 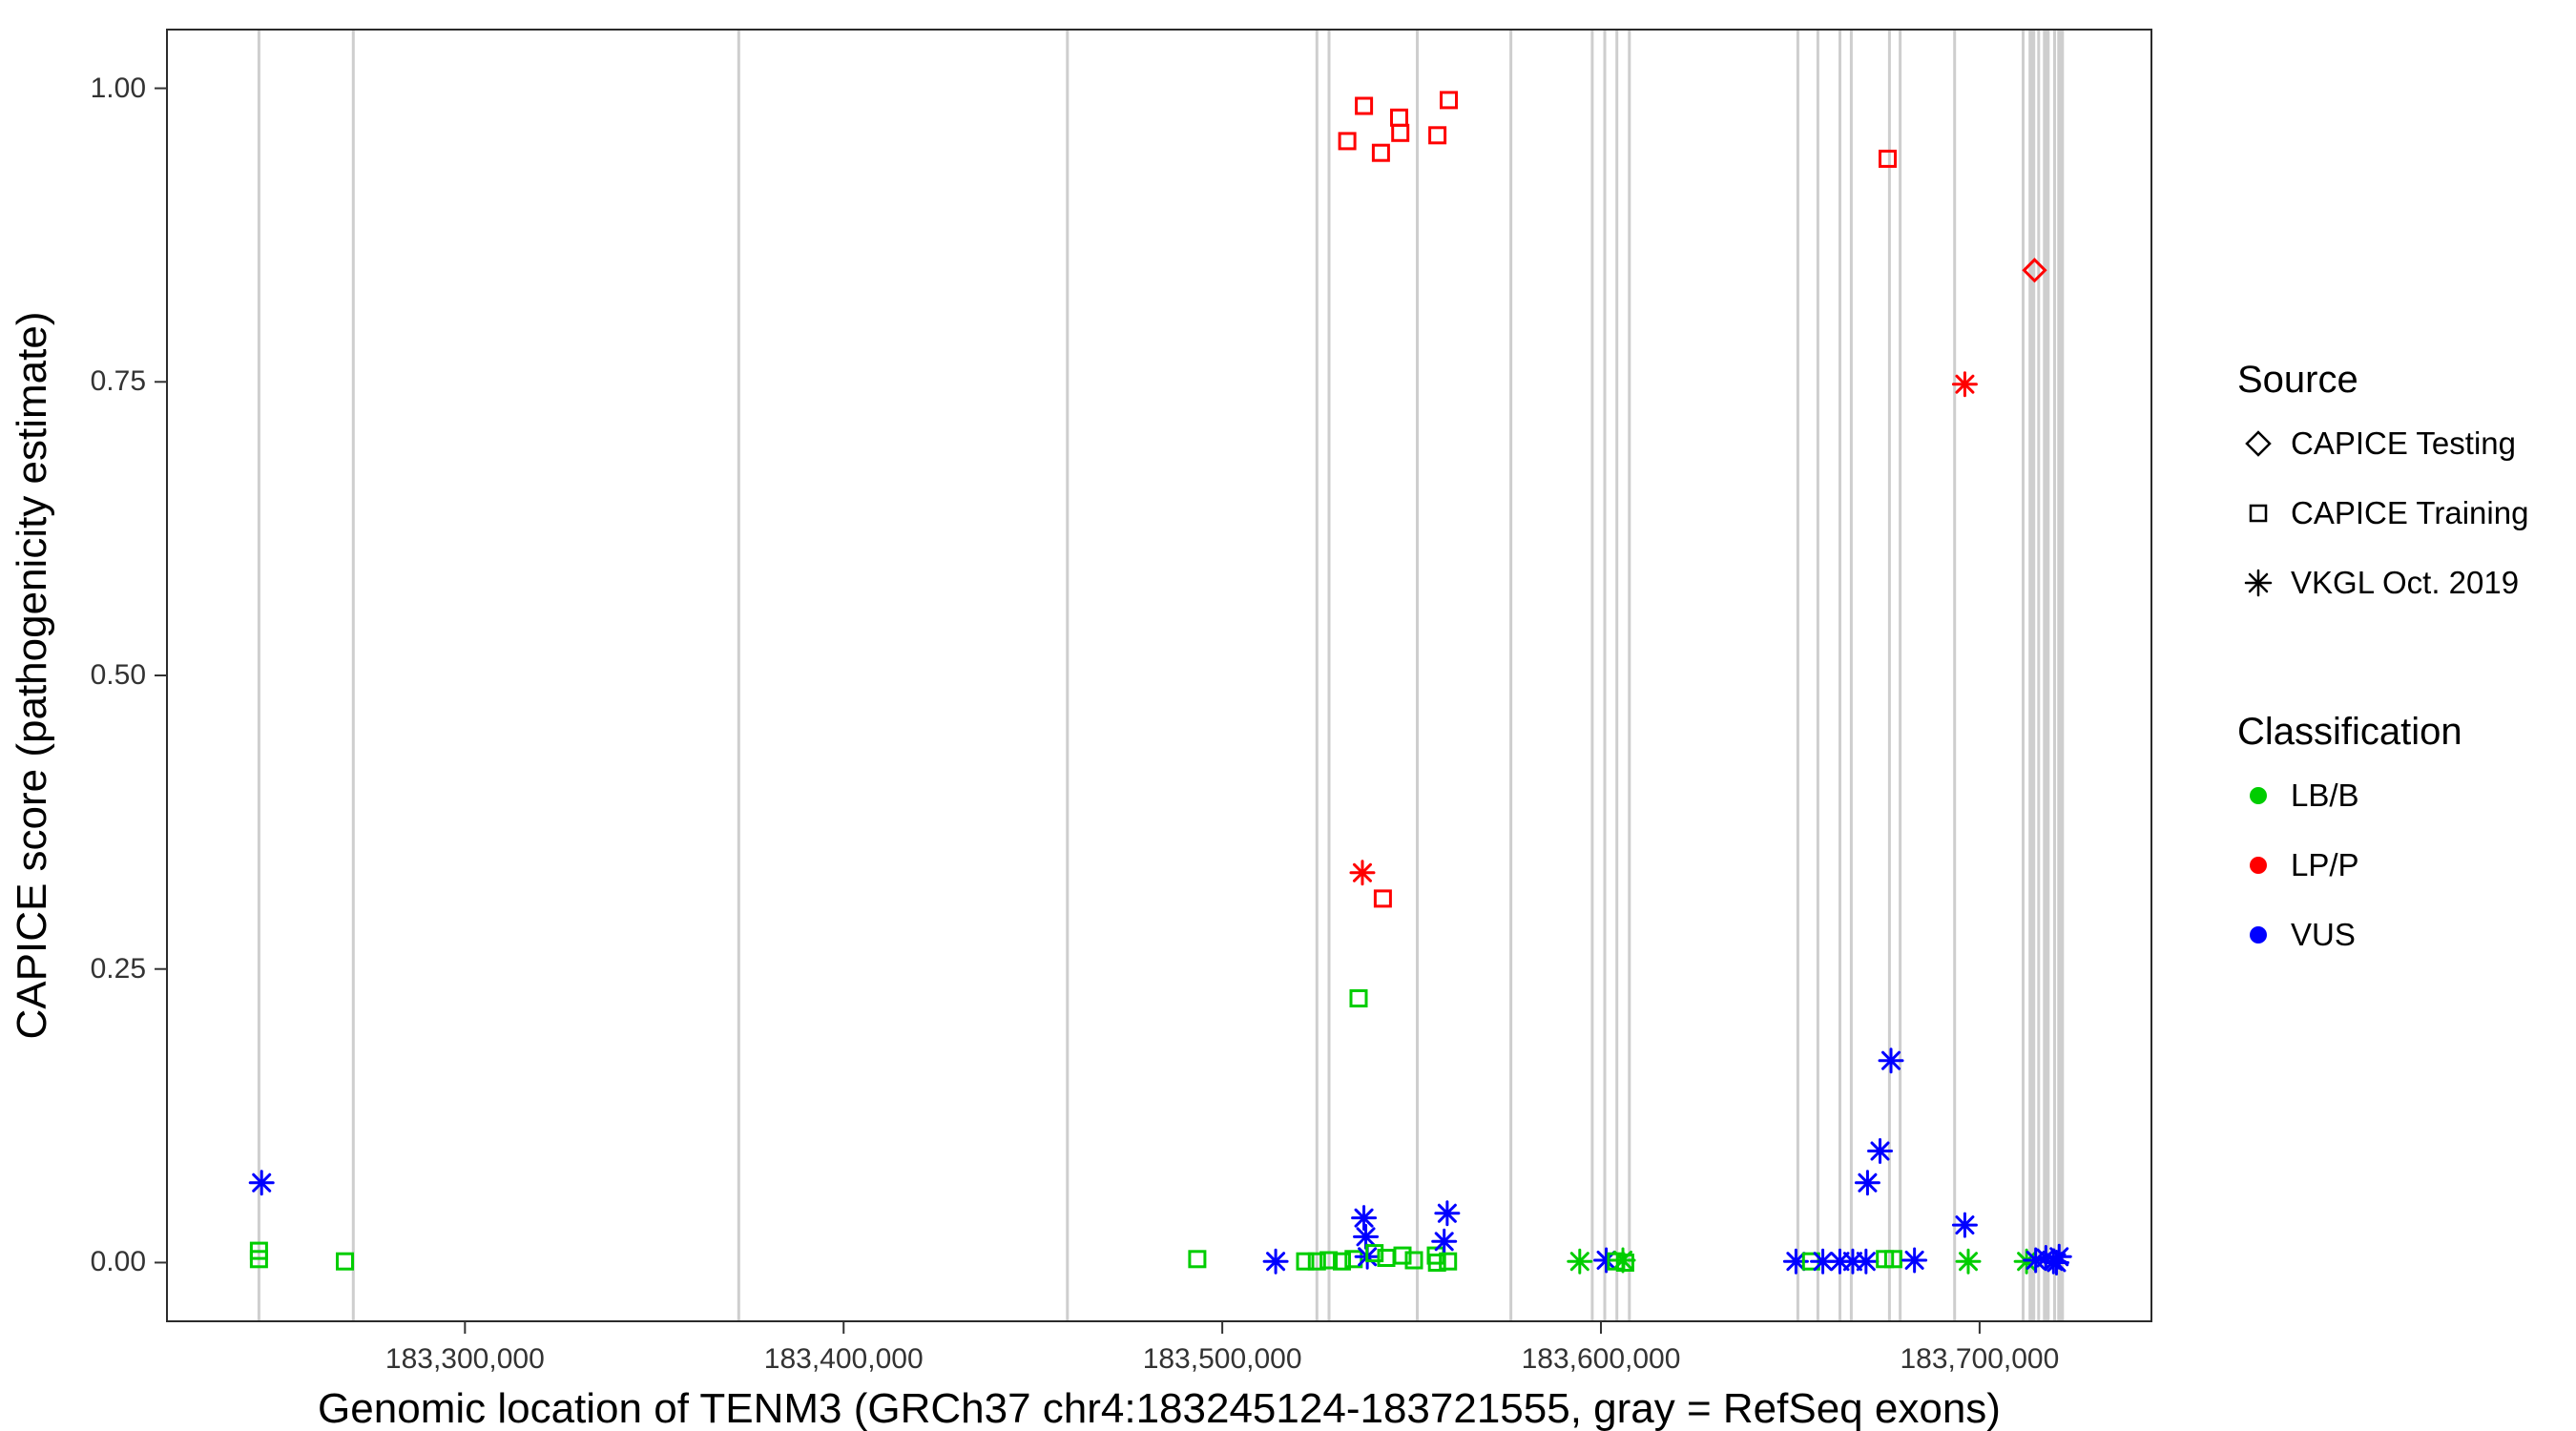 What do you see at coordinates (2382, 865) in the screenshot?
I see `legend-item-lpp: LP/P` at bounding box center [2382, 865].